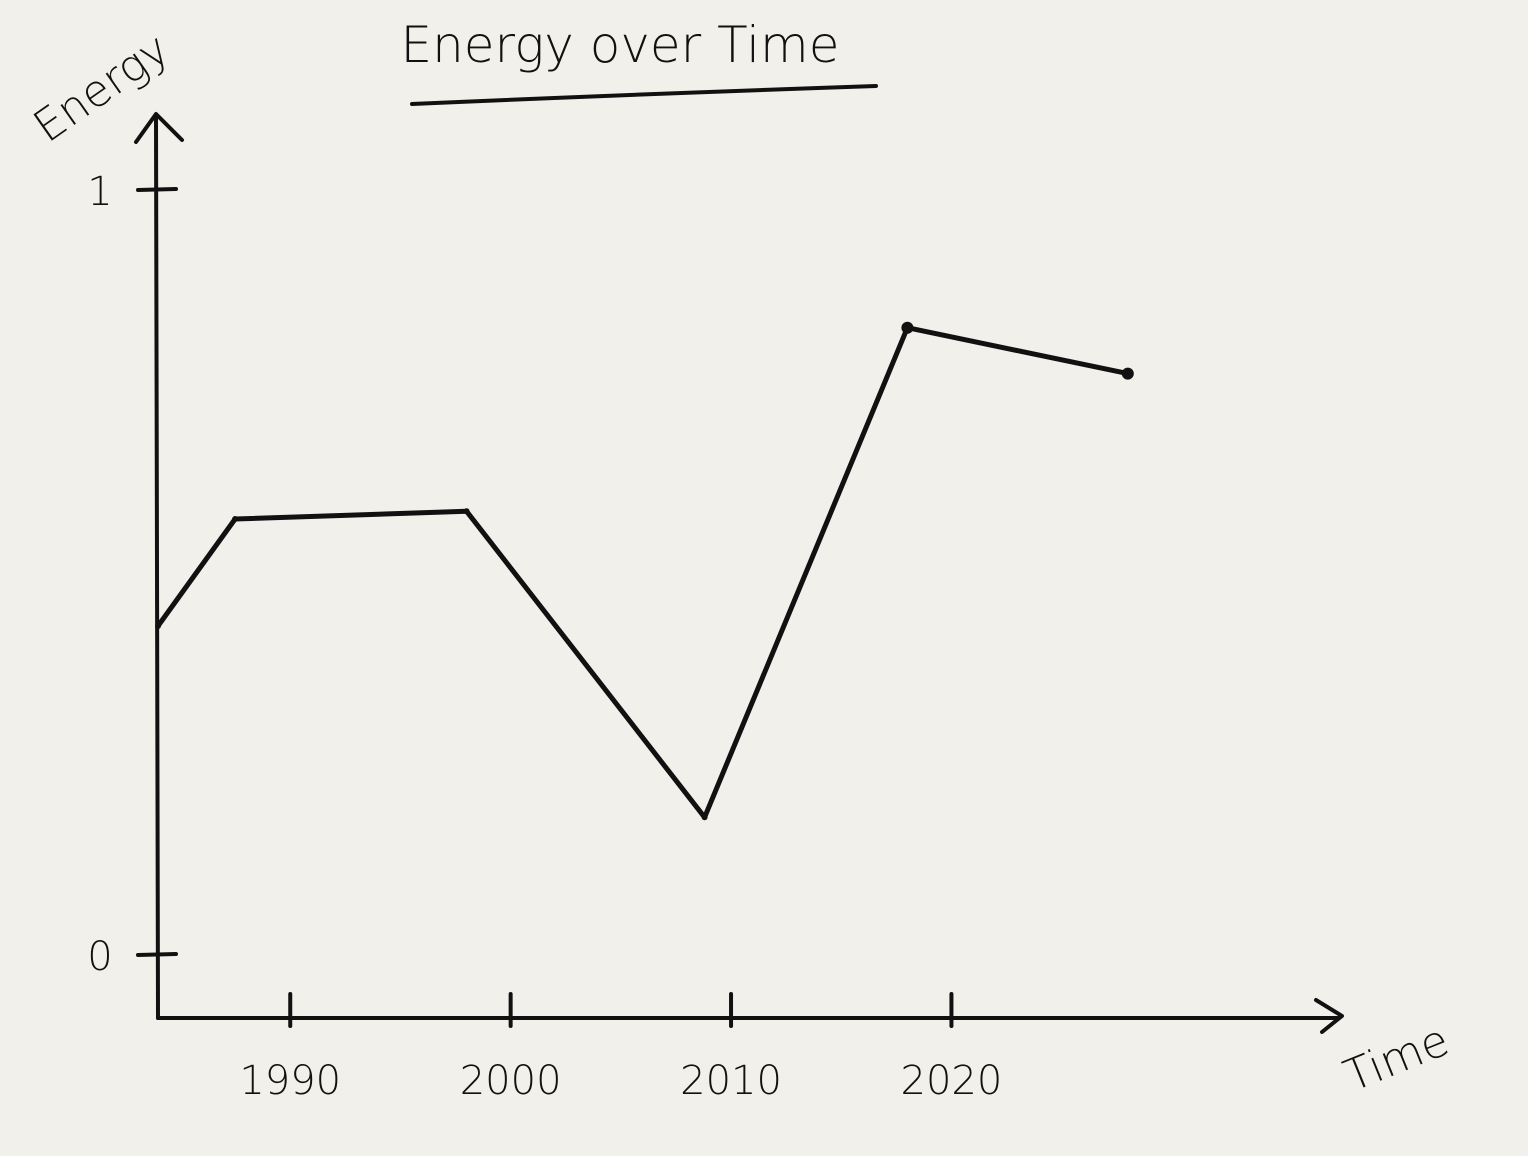 The width and height of the screenshot is (1528, 1156). I want to click on y-ticks: 01, so click(132, 574).